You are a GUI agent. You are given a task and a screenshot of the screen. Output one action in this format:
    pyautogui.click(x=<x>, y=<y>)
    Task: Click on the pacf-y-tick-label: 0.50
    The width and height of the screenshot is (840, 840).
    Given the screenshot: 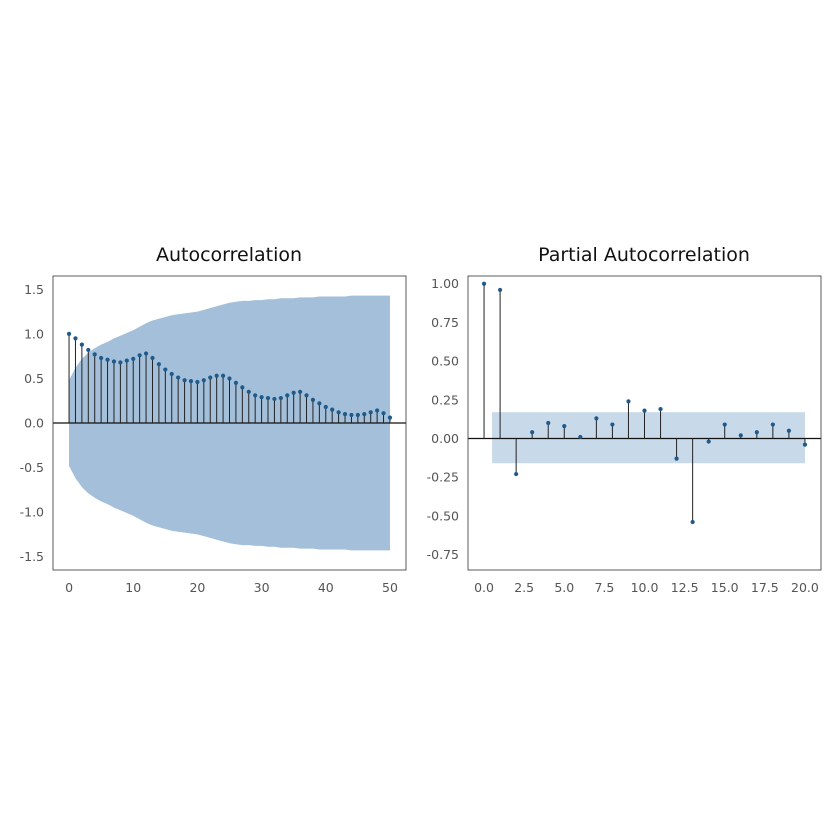 What is the action you would take?
    pyautogui.click(x=445, y=361)
    